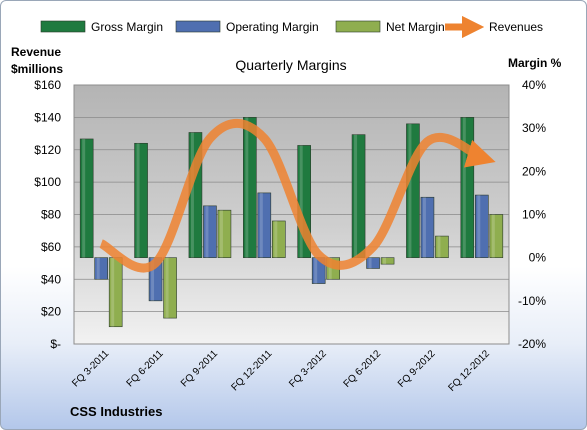  I want to click on y-right-tick-label: 20%, so click(534, 171).